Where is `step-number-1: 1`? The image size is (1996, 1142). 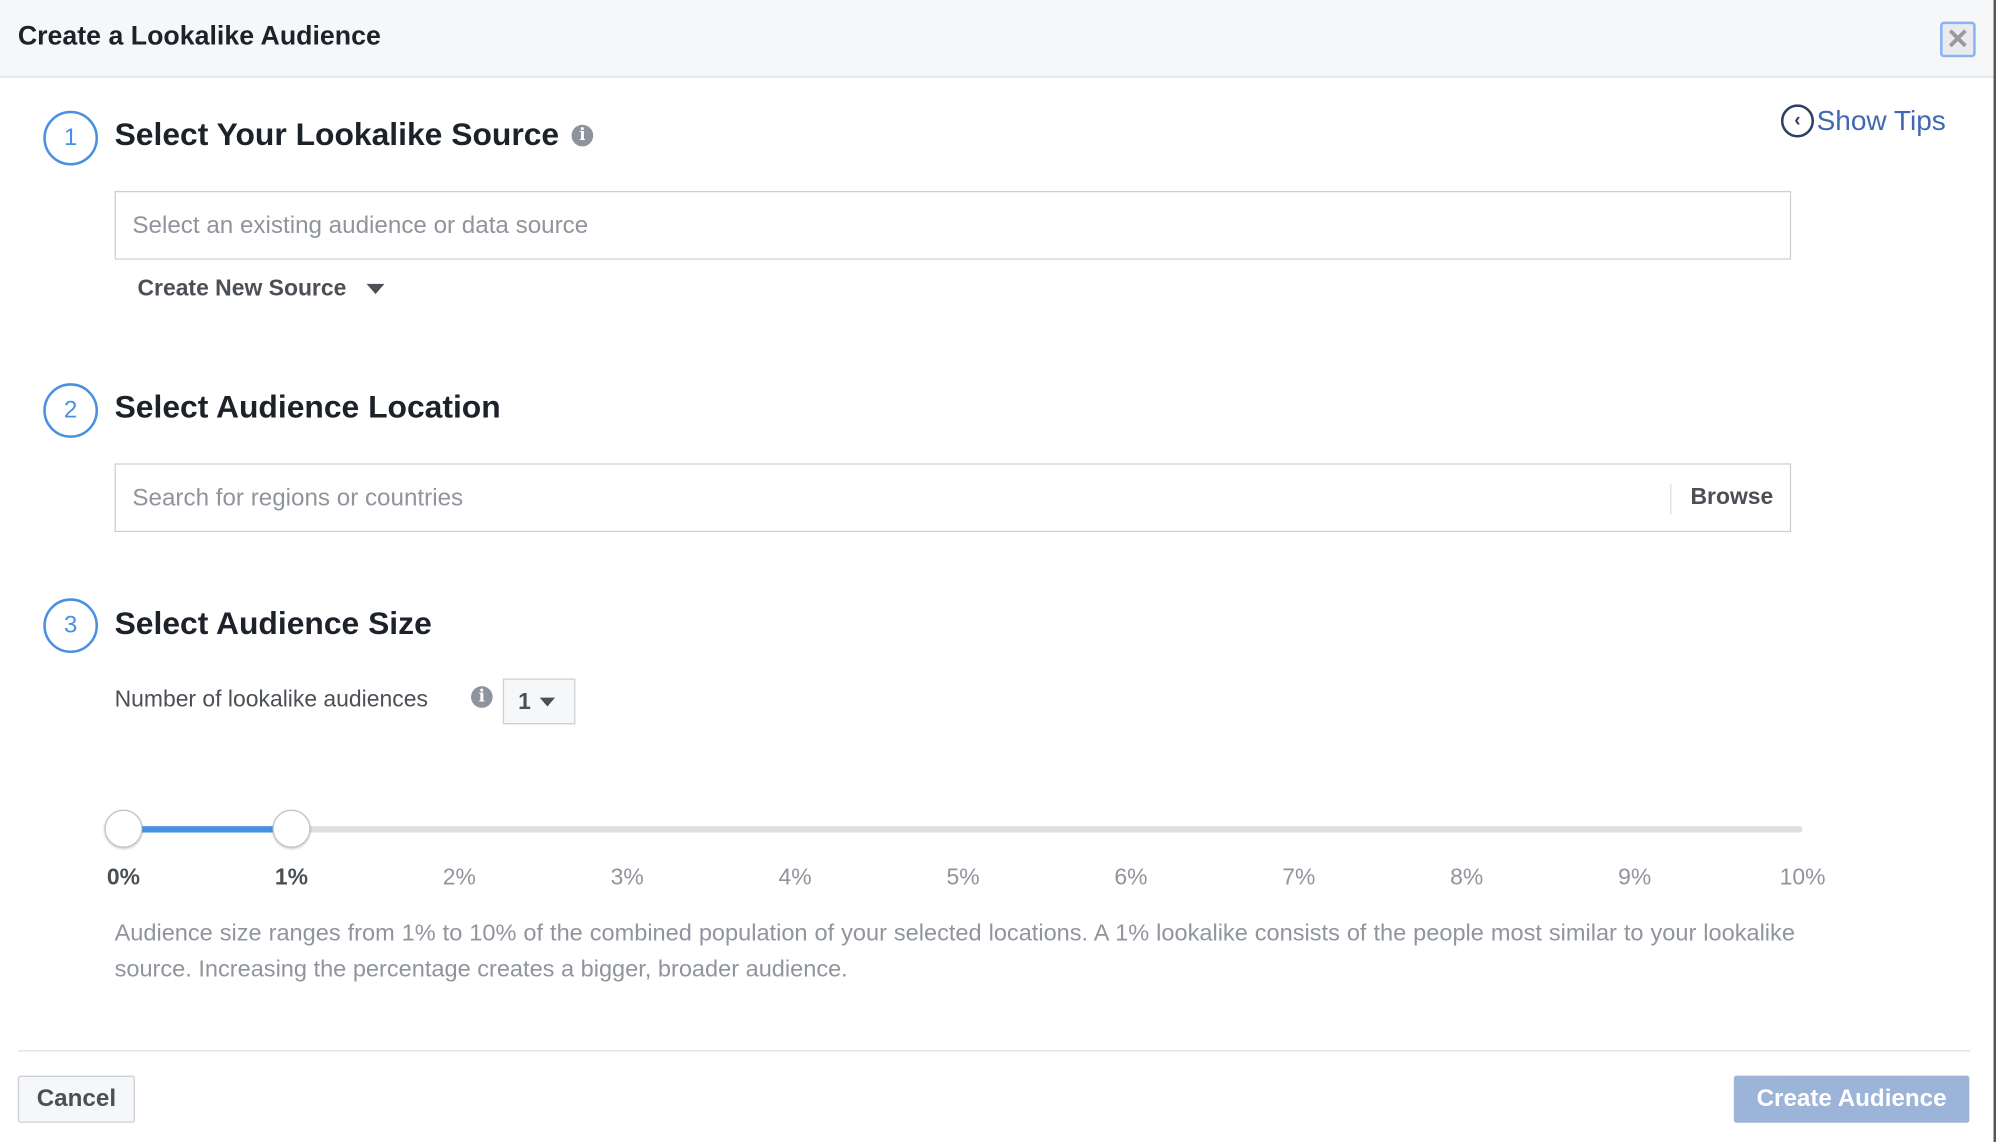
step-number-1: 1 is located at coordinates (71, 138).